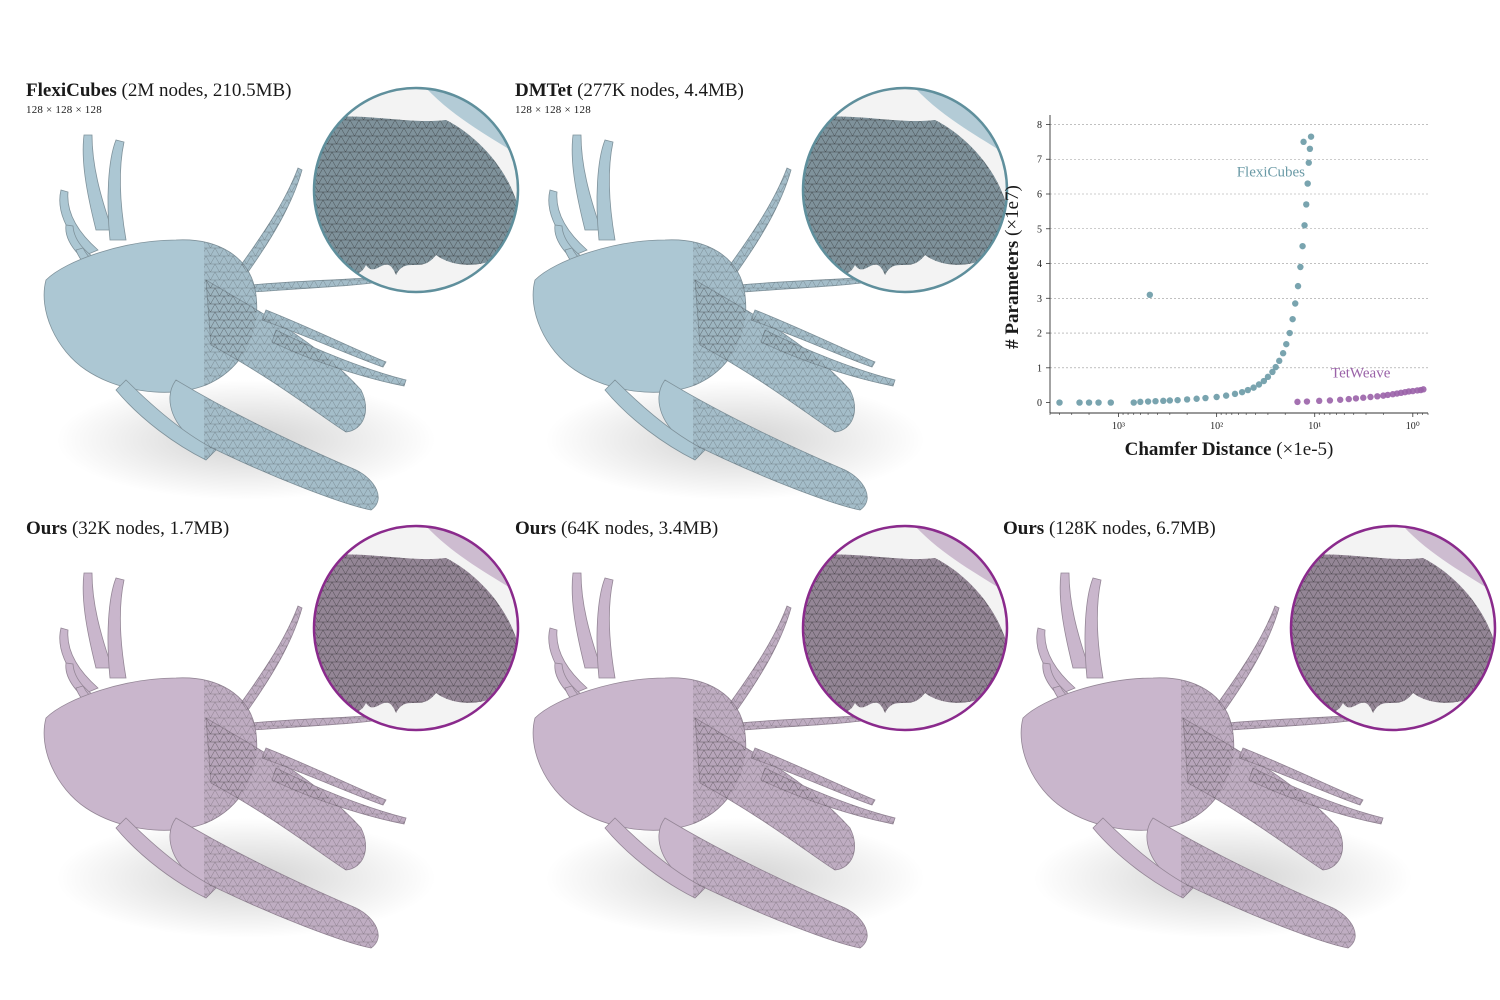 This screenshot has width=1500, height=1000. I want to click on panel-label: Ours (128K nodes, 6.7MB), so click(1109, 529).